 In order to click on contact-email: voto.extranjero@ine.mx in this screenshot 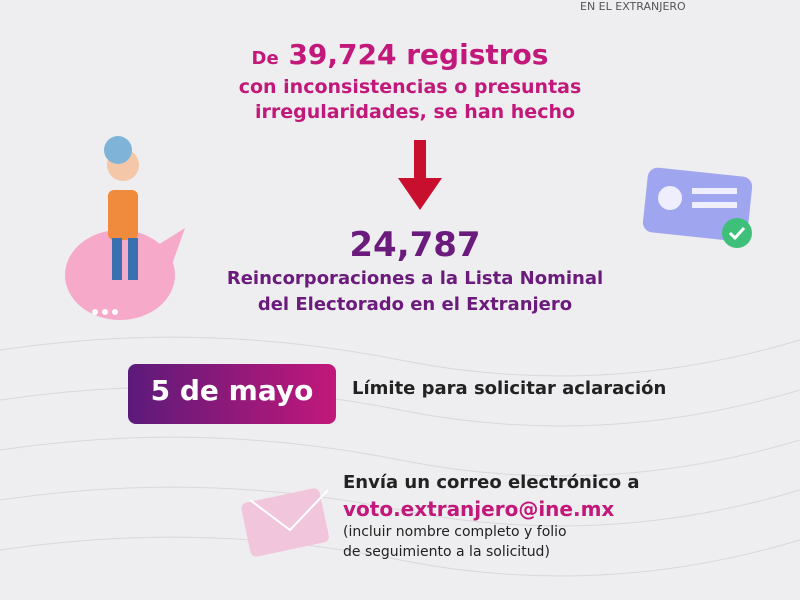, I will do `click(479, 509)`.